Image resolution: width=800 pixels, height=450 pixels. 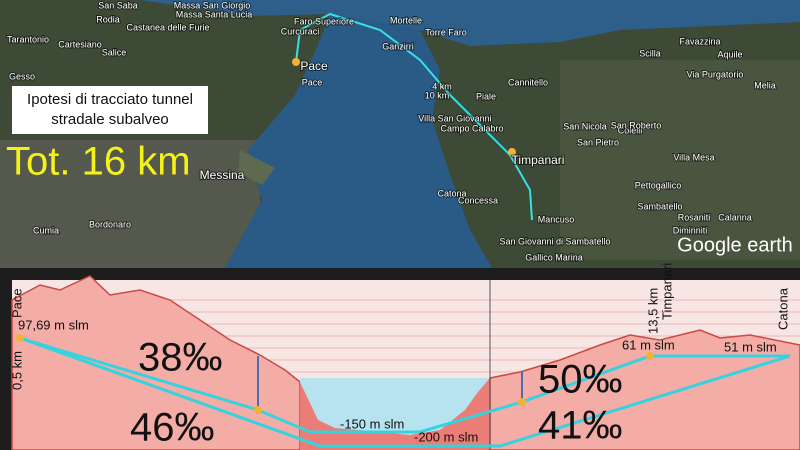 What do you see at coordinates (108, 19) in the screenshot?
I see `place-label: Rodia` at bounding box center [108, 19].